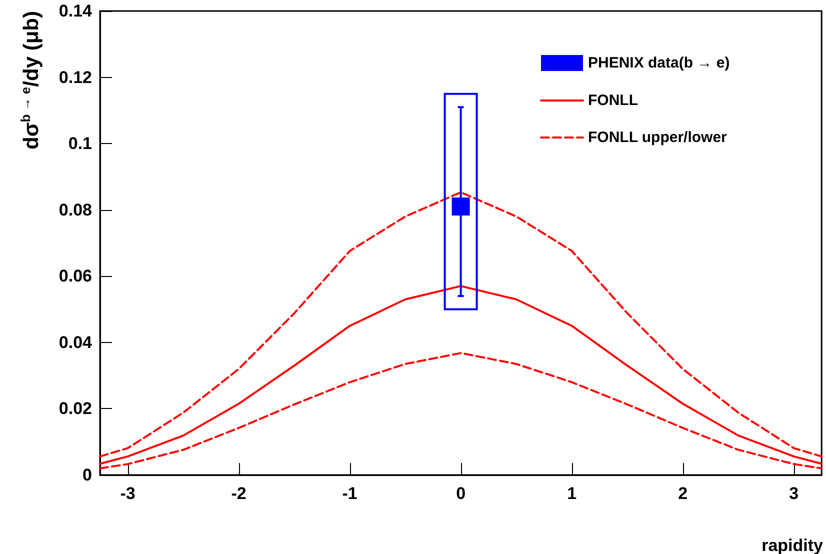 Image resolution: width=826 pixels, height=554 pixels. Describe the element at coordinates (75, 408) in the screenshot. I see `y-tick-label: 0.02` at that location.